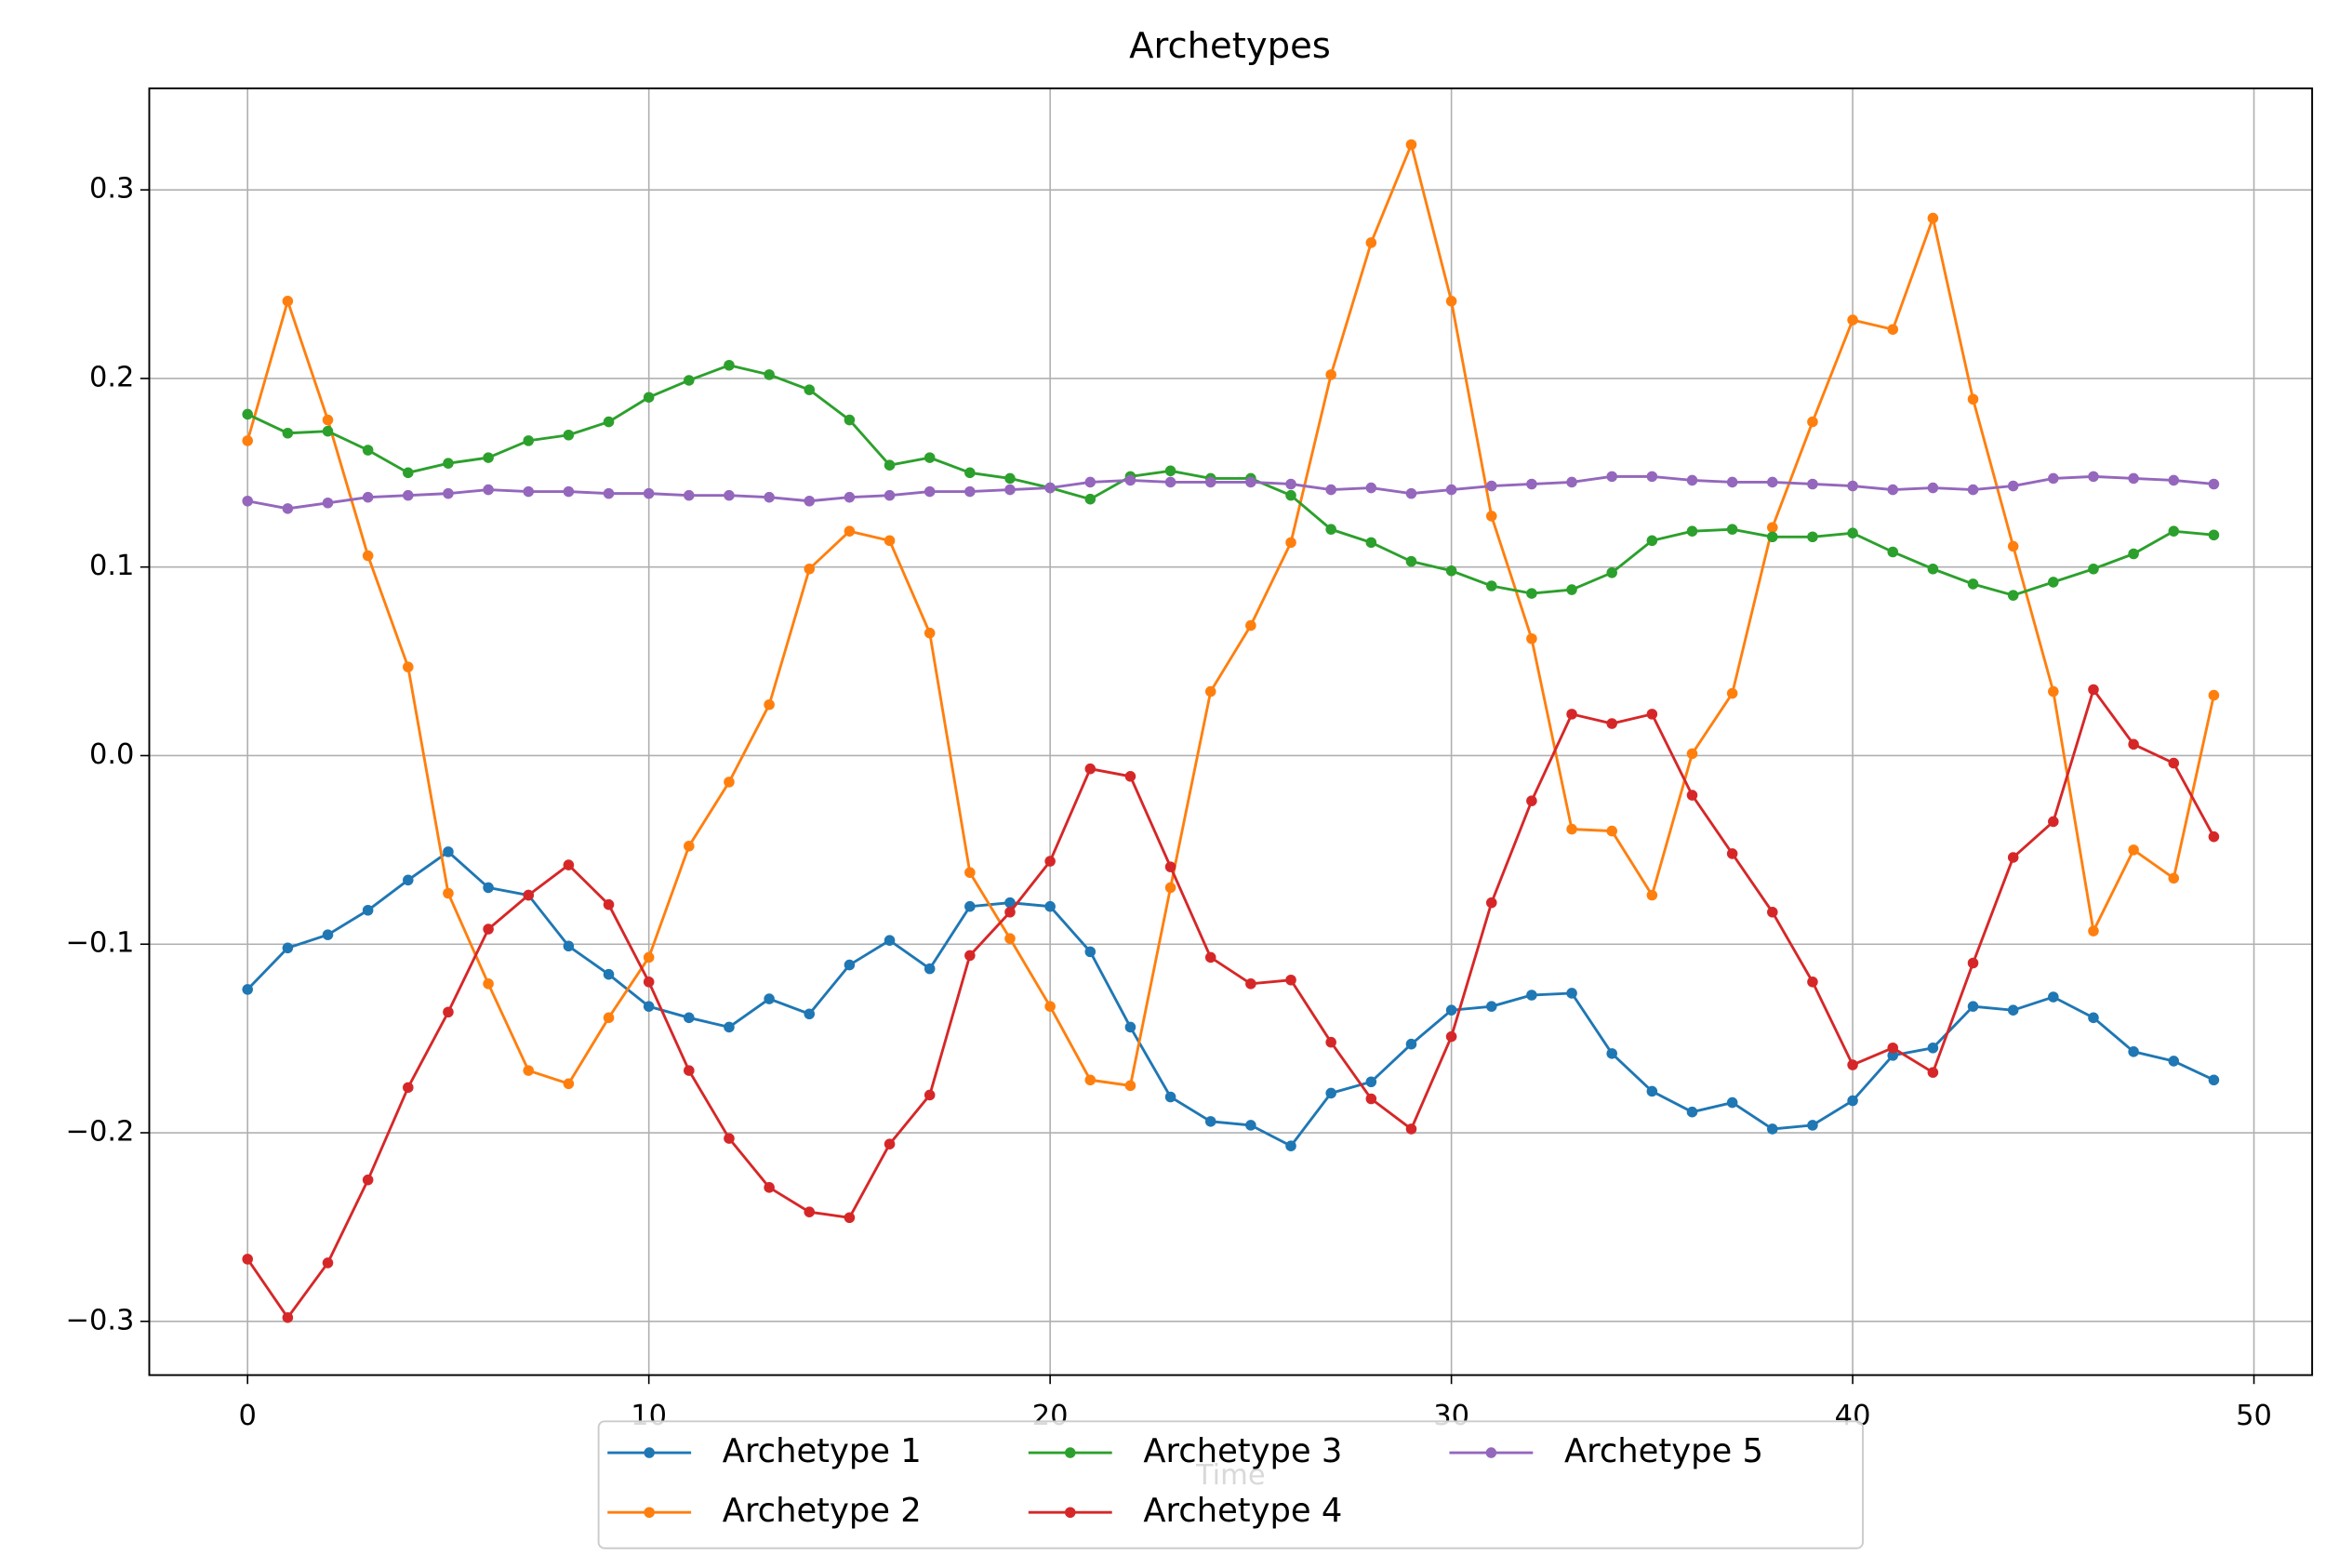 This screenshot has width=2339, height=1568. I want to click on legend-label: Archetype 4, so click(1242, 1511).